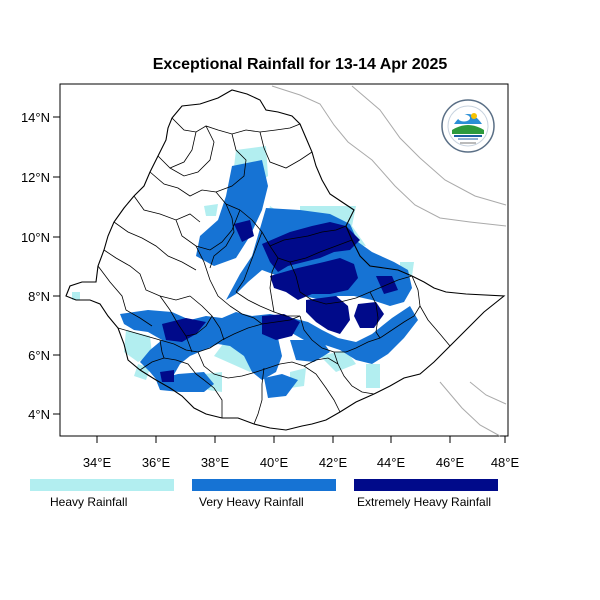  I want to click on legend-label-very-heavy: Very Heavy Rainfall, so click(251, 502).